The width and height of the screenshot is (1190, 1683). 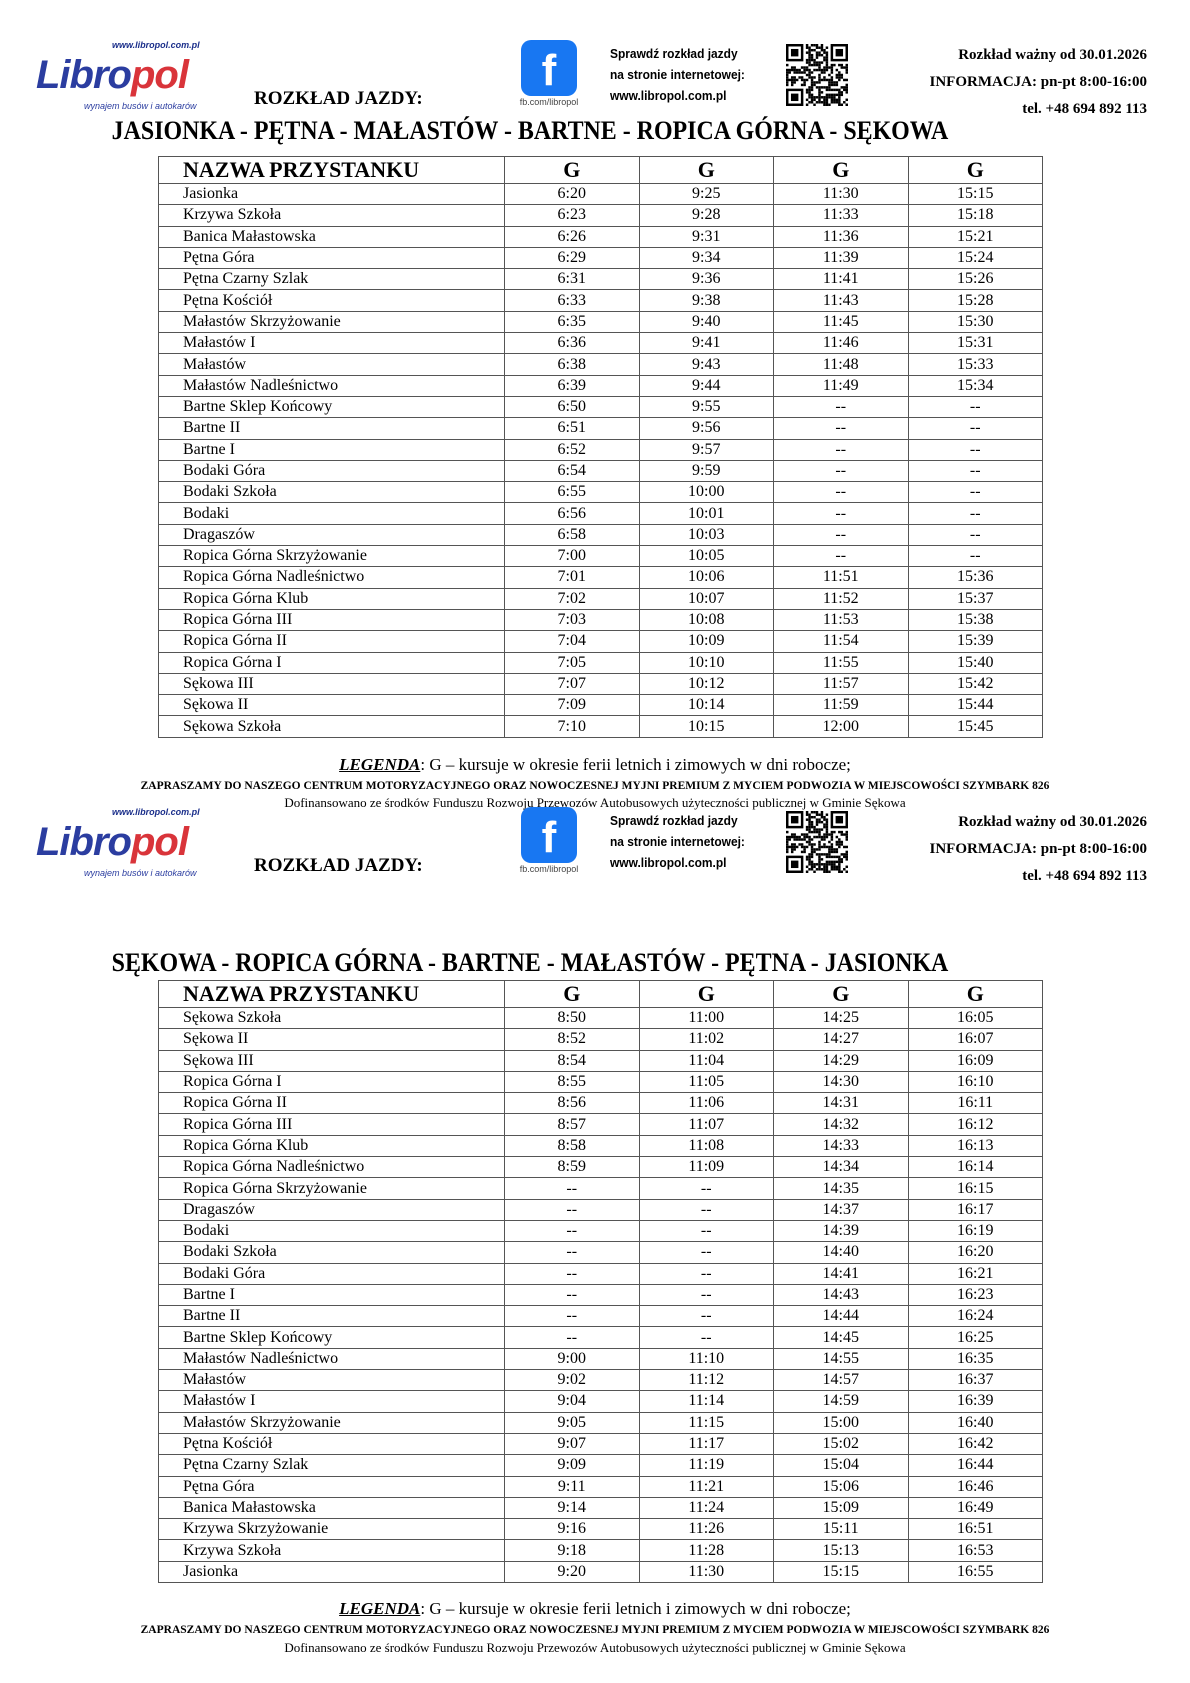 I want to click on departure-time: 6:58, so click(x=572, y=535).